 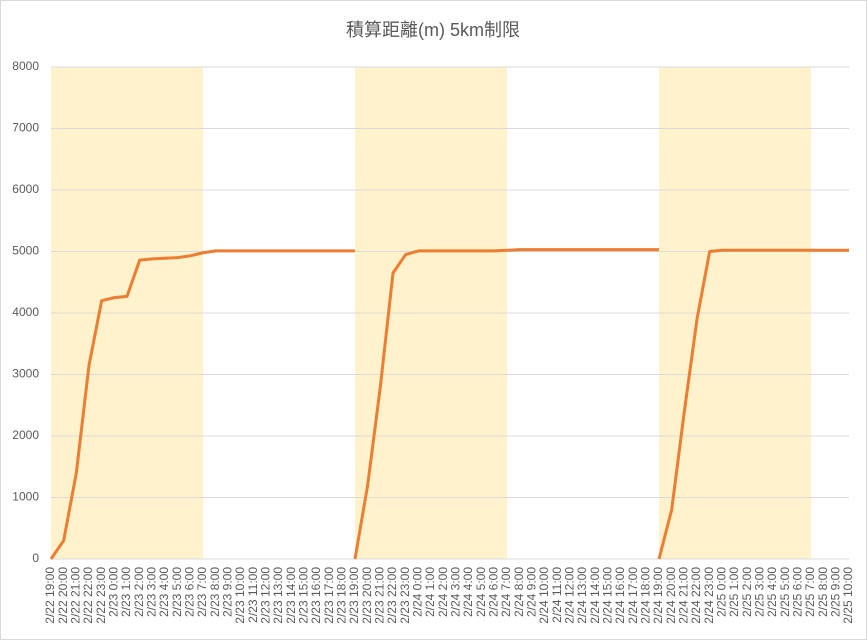 I want to click on x-tick-label: 2/24 22:00, so click(x=696, y=595).